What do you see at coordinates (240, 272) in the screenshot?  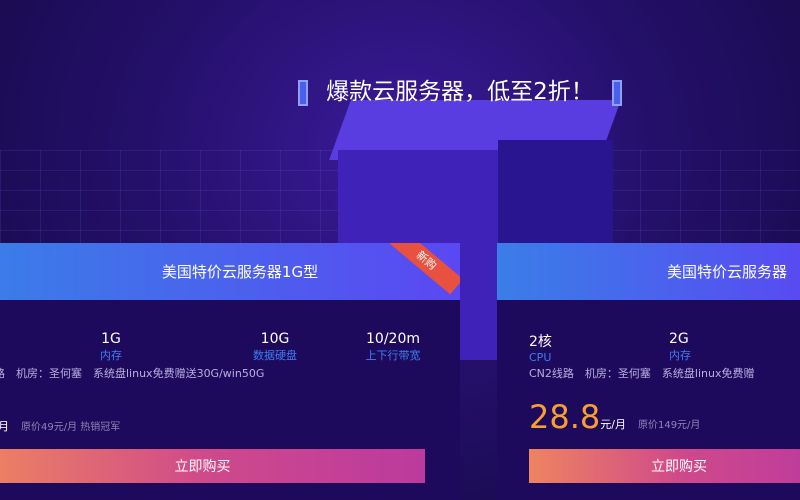 I see `card-title: 美国特价云服务器1G型` at bounding box center [240, 272].